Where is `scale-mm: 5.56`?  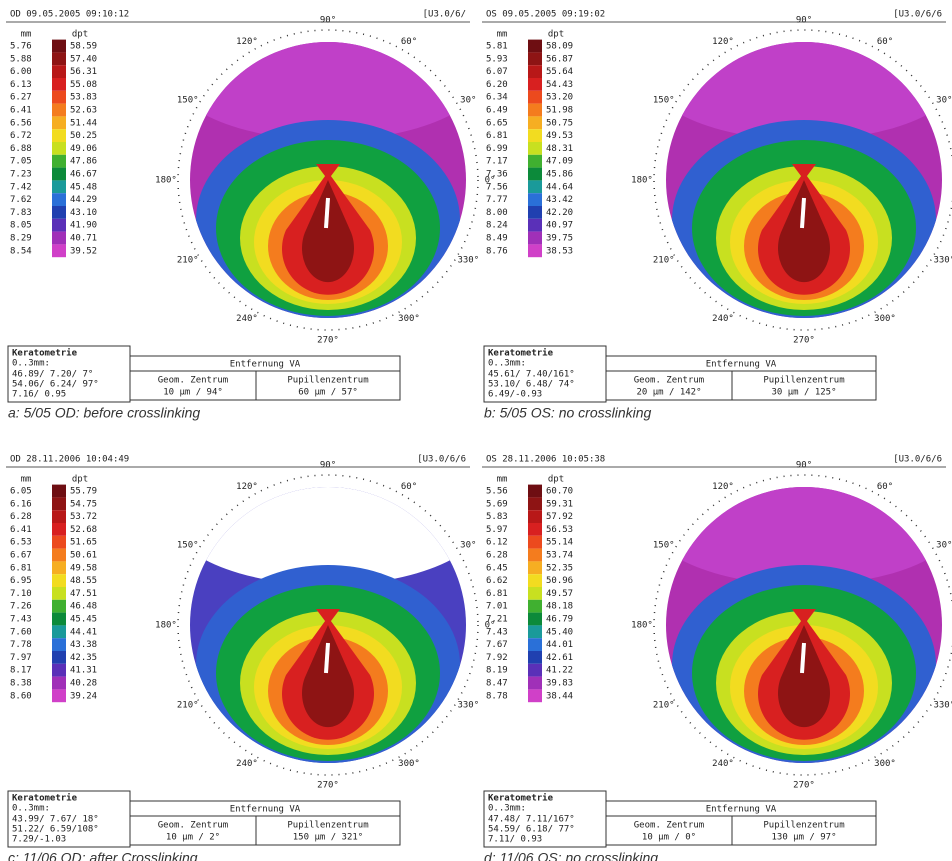 scale-mm: 5.56 is located at coordinates (497, 492).